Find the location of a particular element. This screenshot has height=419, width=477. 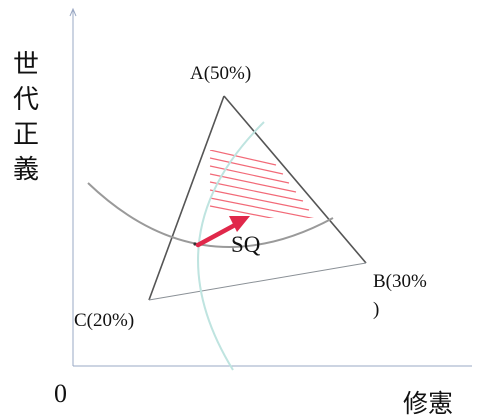

x-axis-label: 修憲 is located at coordinates (428, 403).